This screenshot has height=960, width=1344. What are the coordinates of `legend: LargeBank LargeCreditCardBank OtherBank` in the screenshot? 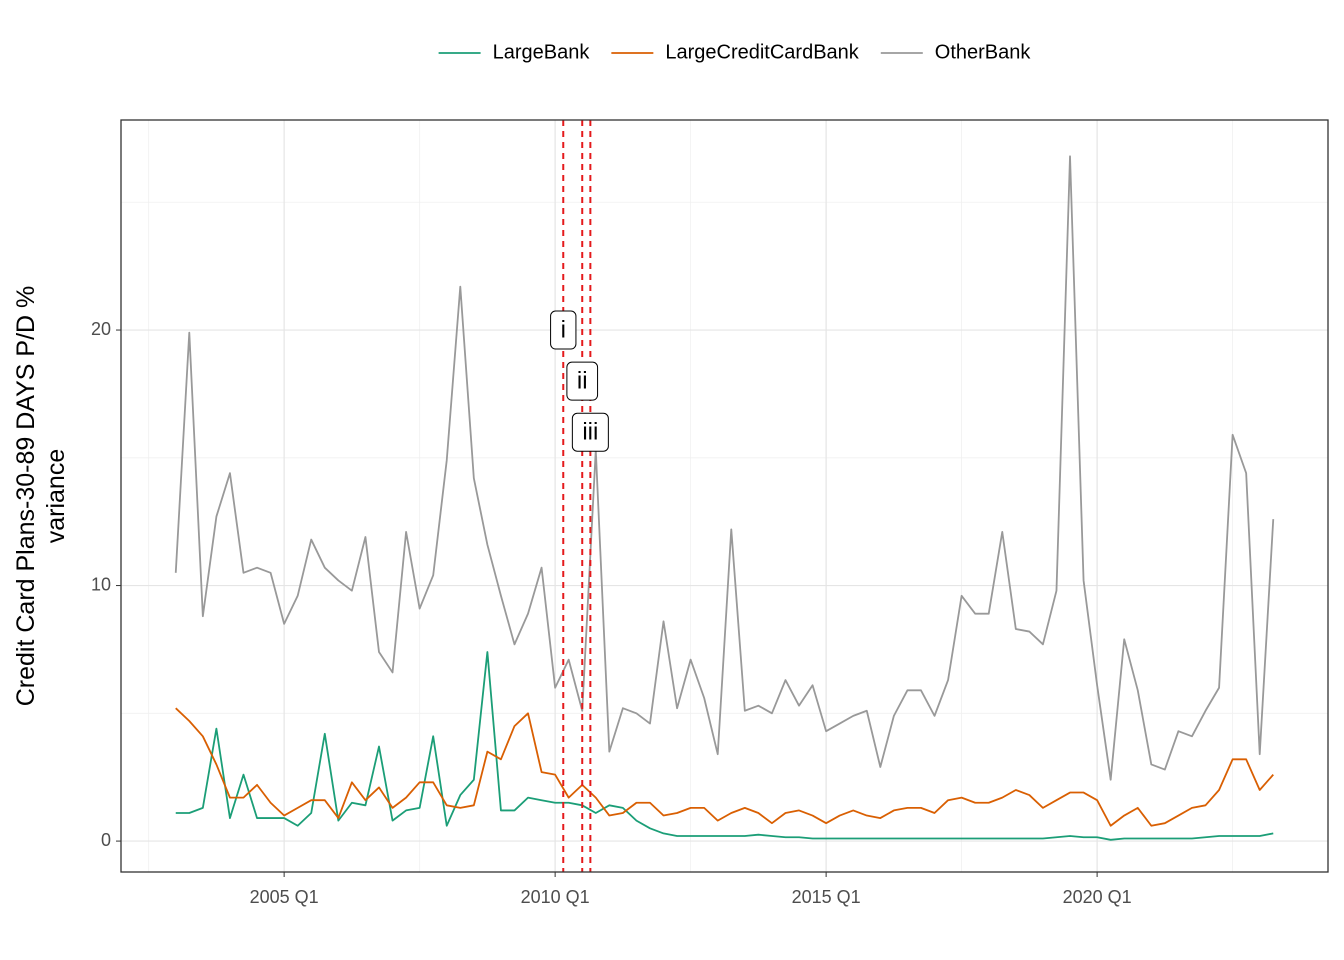 It's located at (735, 52).